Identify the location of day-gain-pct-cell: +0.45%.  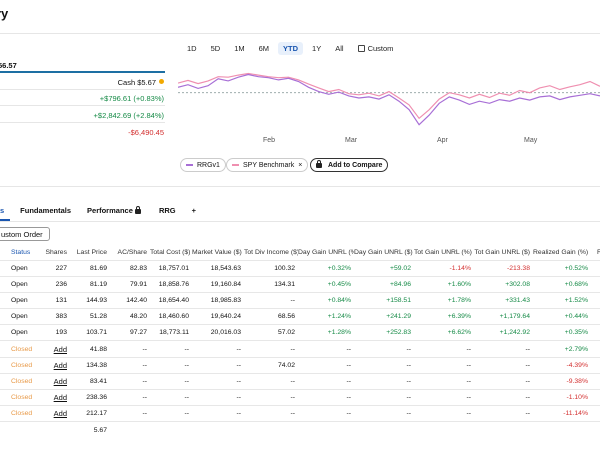
(326, 284).